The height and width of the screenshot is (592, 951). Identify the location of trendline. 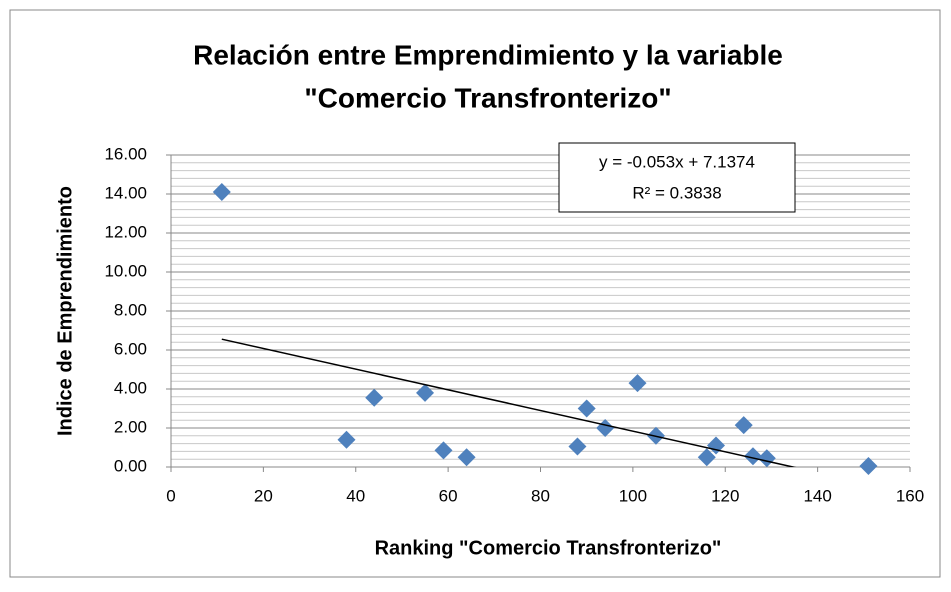
(509, 402).